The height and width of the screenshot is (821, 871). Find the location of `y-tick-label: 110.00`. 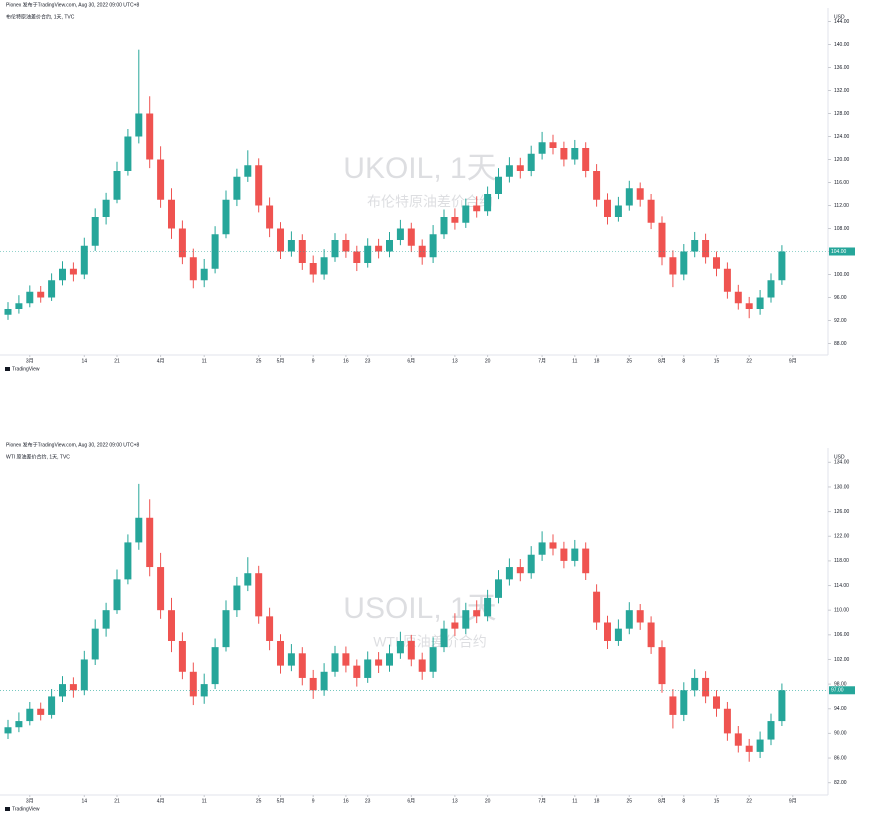

y-tick-label: 110.00 is located at coordinates (841, 611).